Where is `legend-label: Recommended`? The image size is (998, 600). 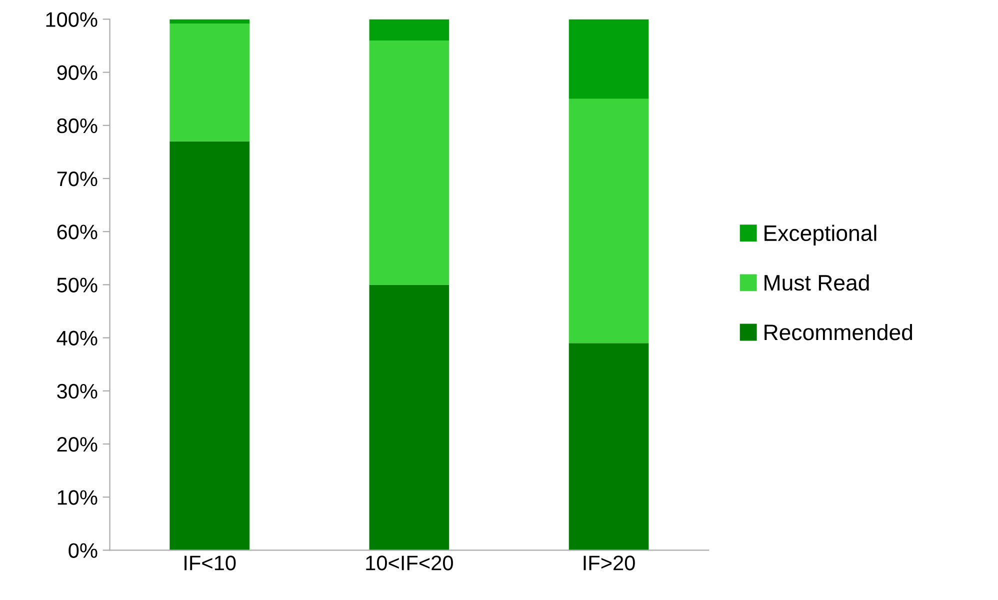
legend-label: Recommended is located at coordinates (838, 332).